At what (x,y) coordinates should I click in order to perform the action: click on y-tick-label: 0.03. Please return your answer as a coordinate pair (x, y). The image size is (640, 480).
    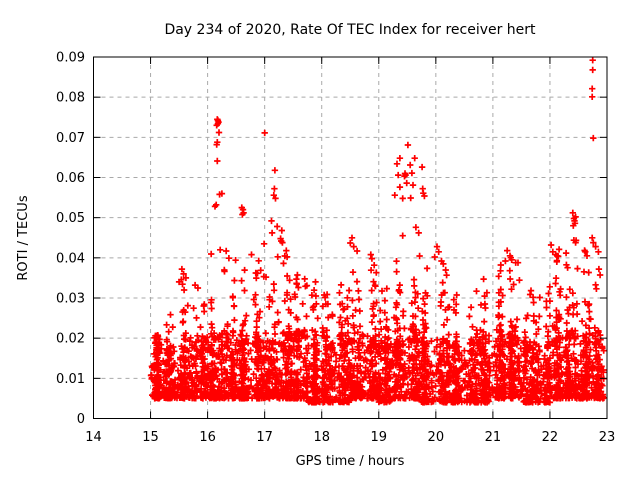
    Looking at the image, I should click on (70, 299).